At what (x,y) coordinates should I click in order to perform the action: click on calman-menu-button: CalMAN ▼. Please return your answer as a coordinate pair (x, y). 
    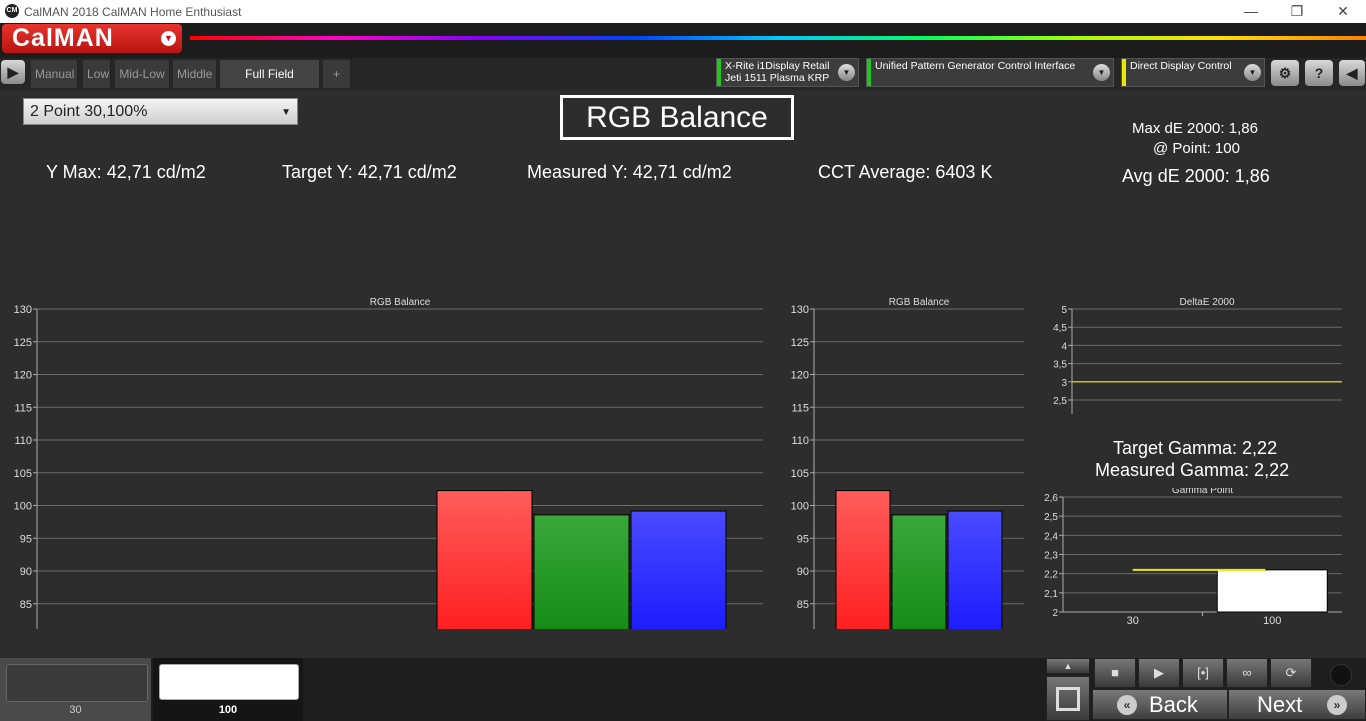
    Looking at the image, I should click on (92, 38).